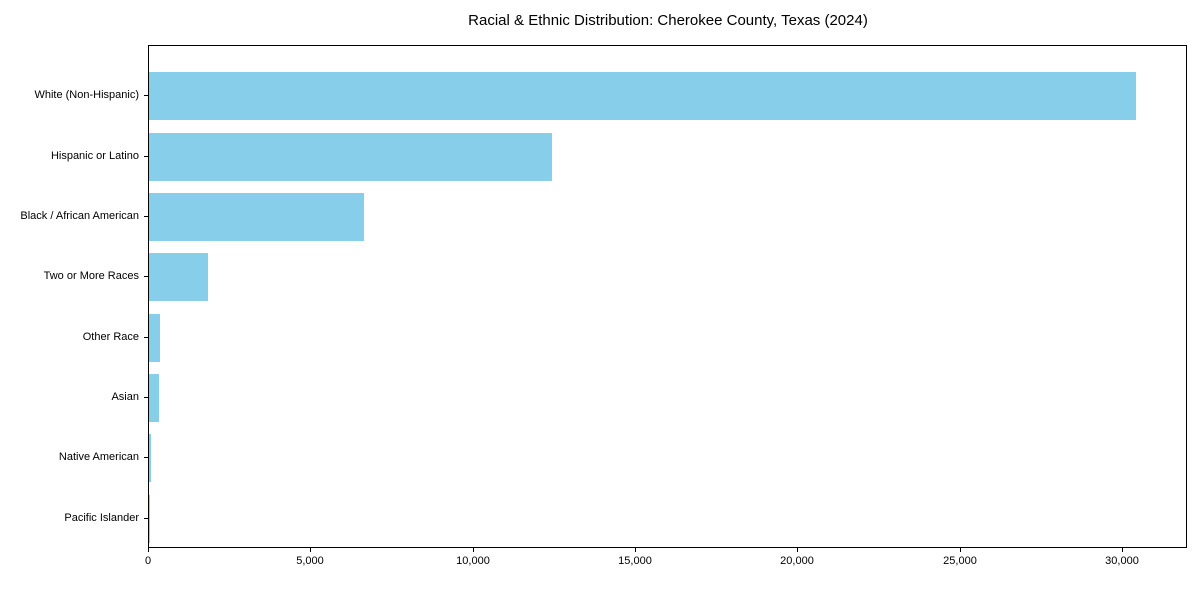 The image size is (1200, 600). What do you see at coordinates (94, 155) in the screenshot?
I see `y-tick-label: Hispanic or Latino` at bounding box center [94, 155].